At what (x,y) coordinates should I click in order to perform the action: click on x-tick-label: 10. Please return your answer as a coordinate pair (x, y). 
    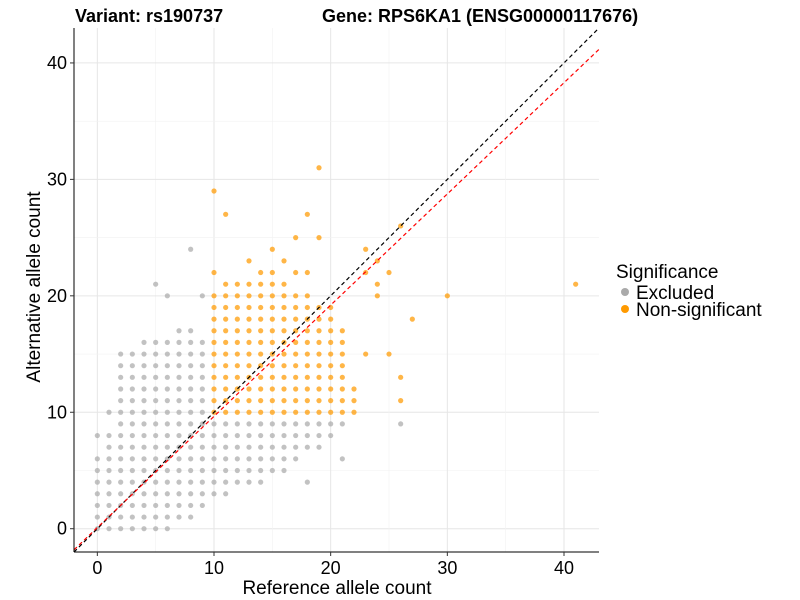
    Looking at the image, I should click on (214, 568).